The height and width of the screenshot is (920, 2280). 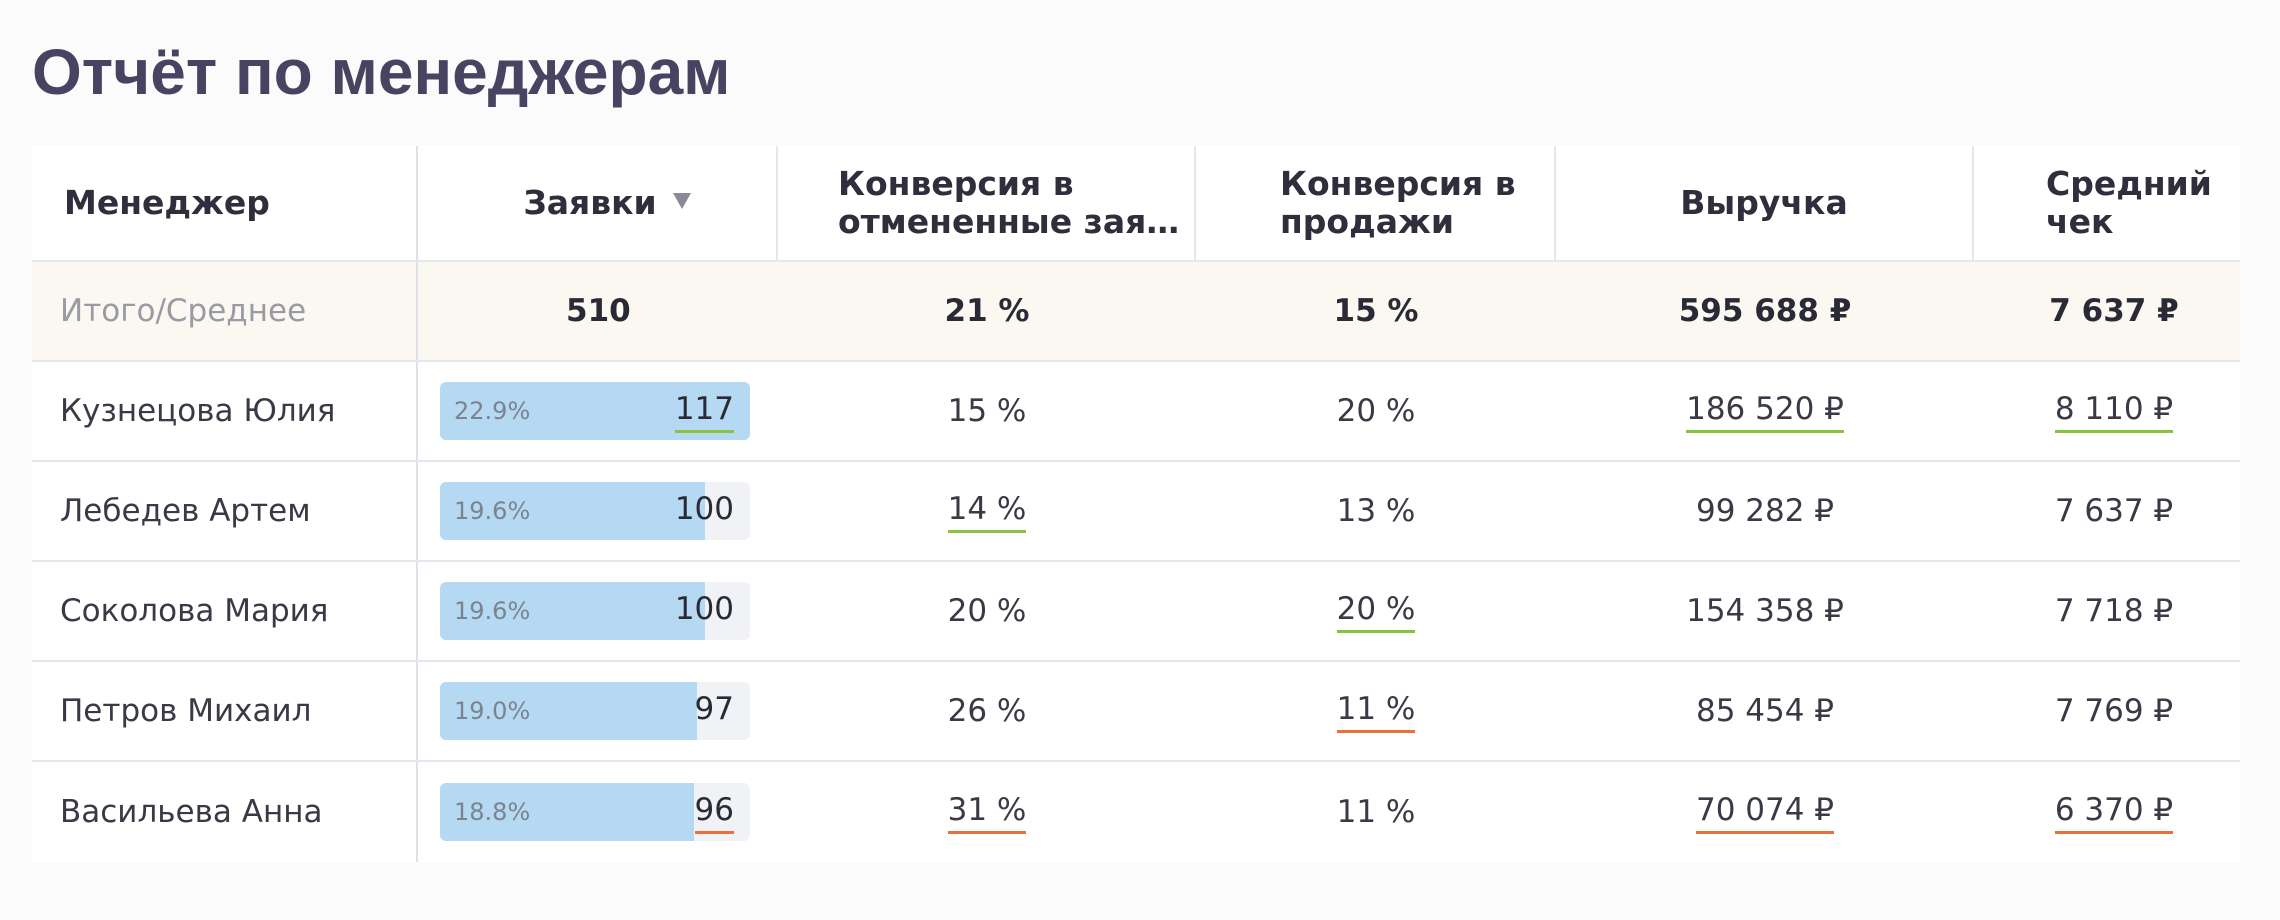 What do you see at coordinates (1376, 311) in the screenshot?
I see `summary-sales-conversion: 15 %` at bounding box center [1376, 311].